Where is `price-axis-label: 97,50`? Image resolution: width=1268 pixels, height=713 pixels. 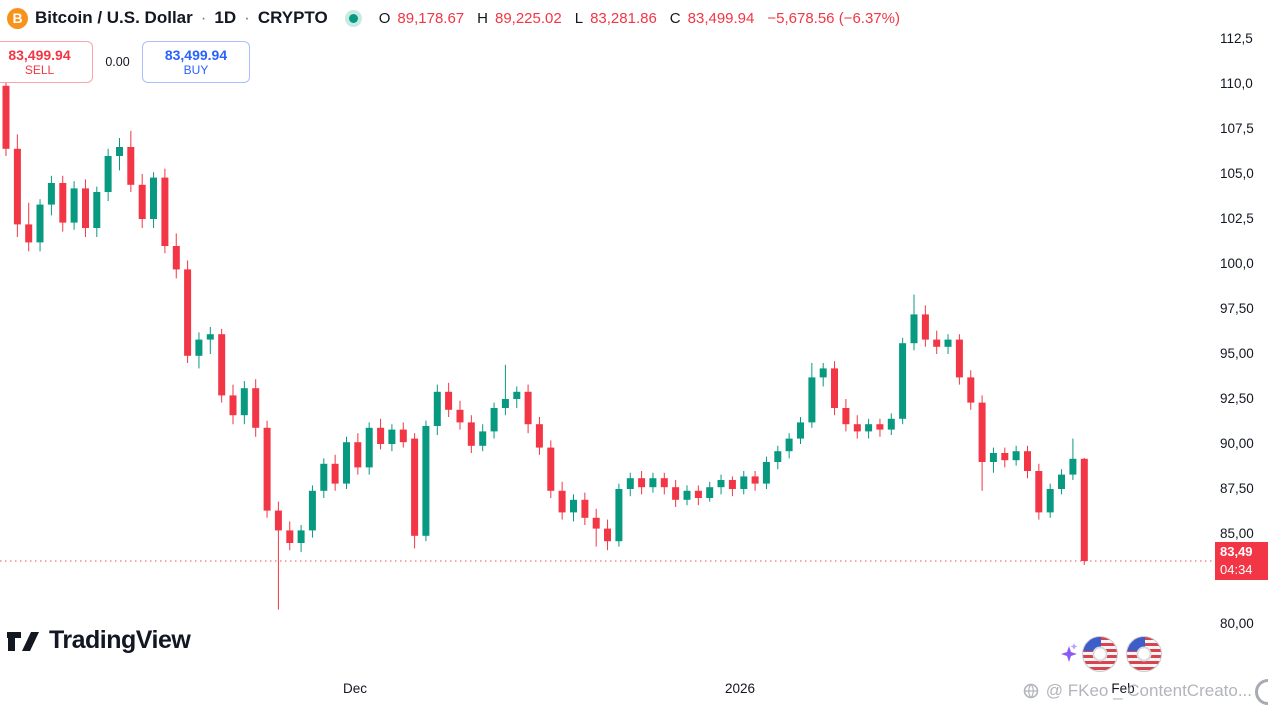
price-axis-label: 97,50 is located at coordinates (1237, 308).